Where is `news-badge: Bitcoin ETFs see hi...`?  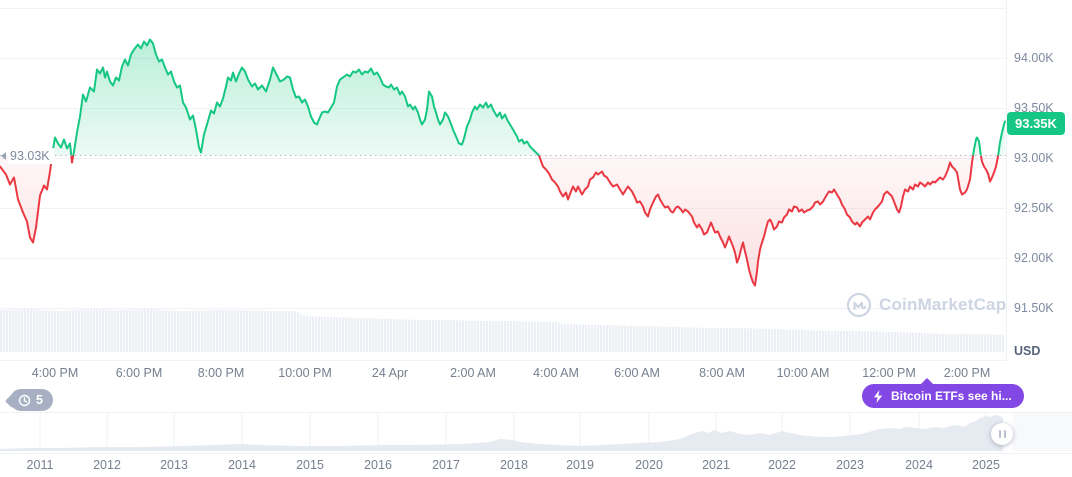 news-badge: Bitcoin ETFs see hi... is located at coordinates (943, 393).